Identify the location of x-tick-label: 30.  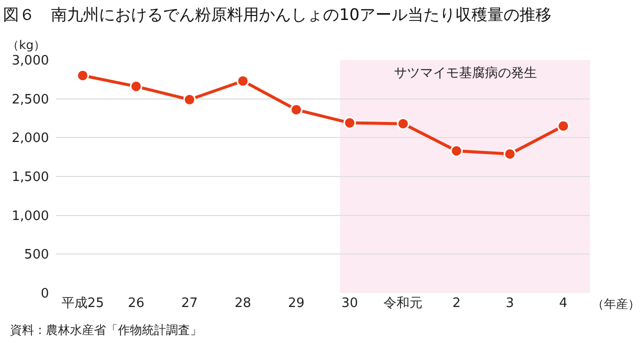
(349, 303).